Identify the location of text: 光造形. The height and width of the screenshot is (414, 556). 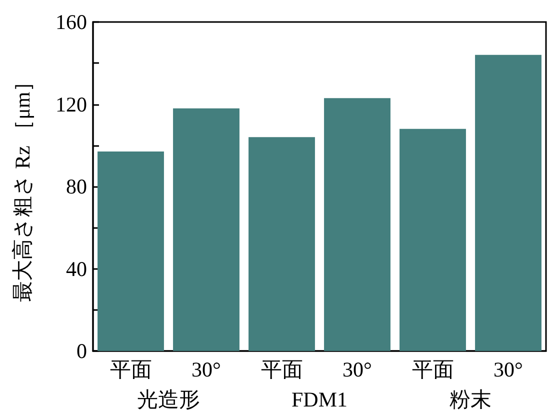
(168, 400).